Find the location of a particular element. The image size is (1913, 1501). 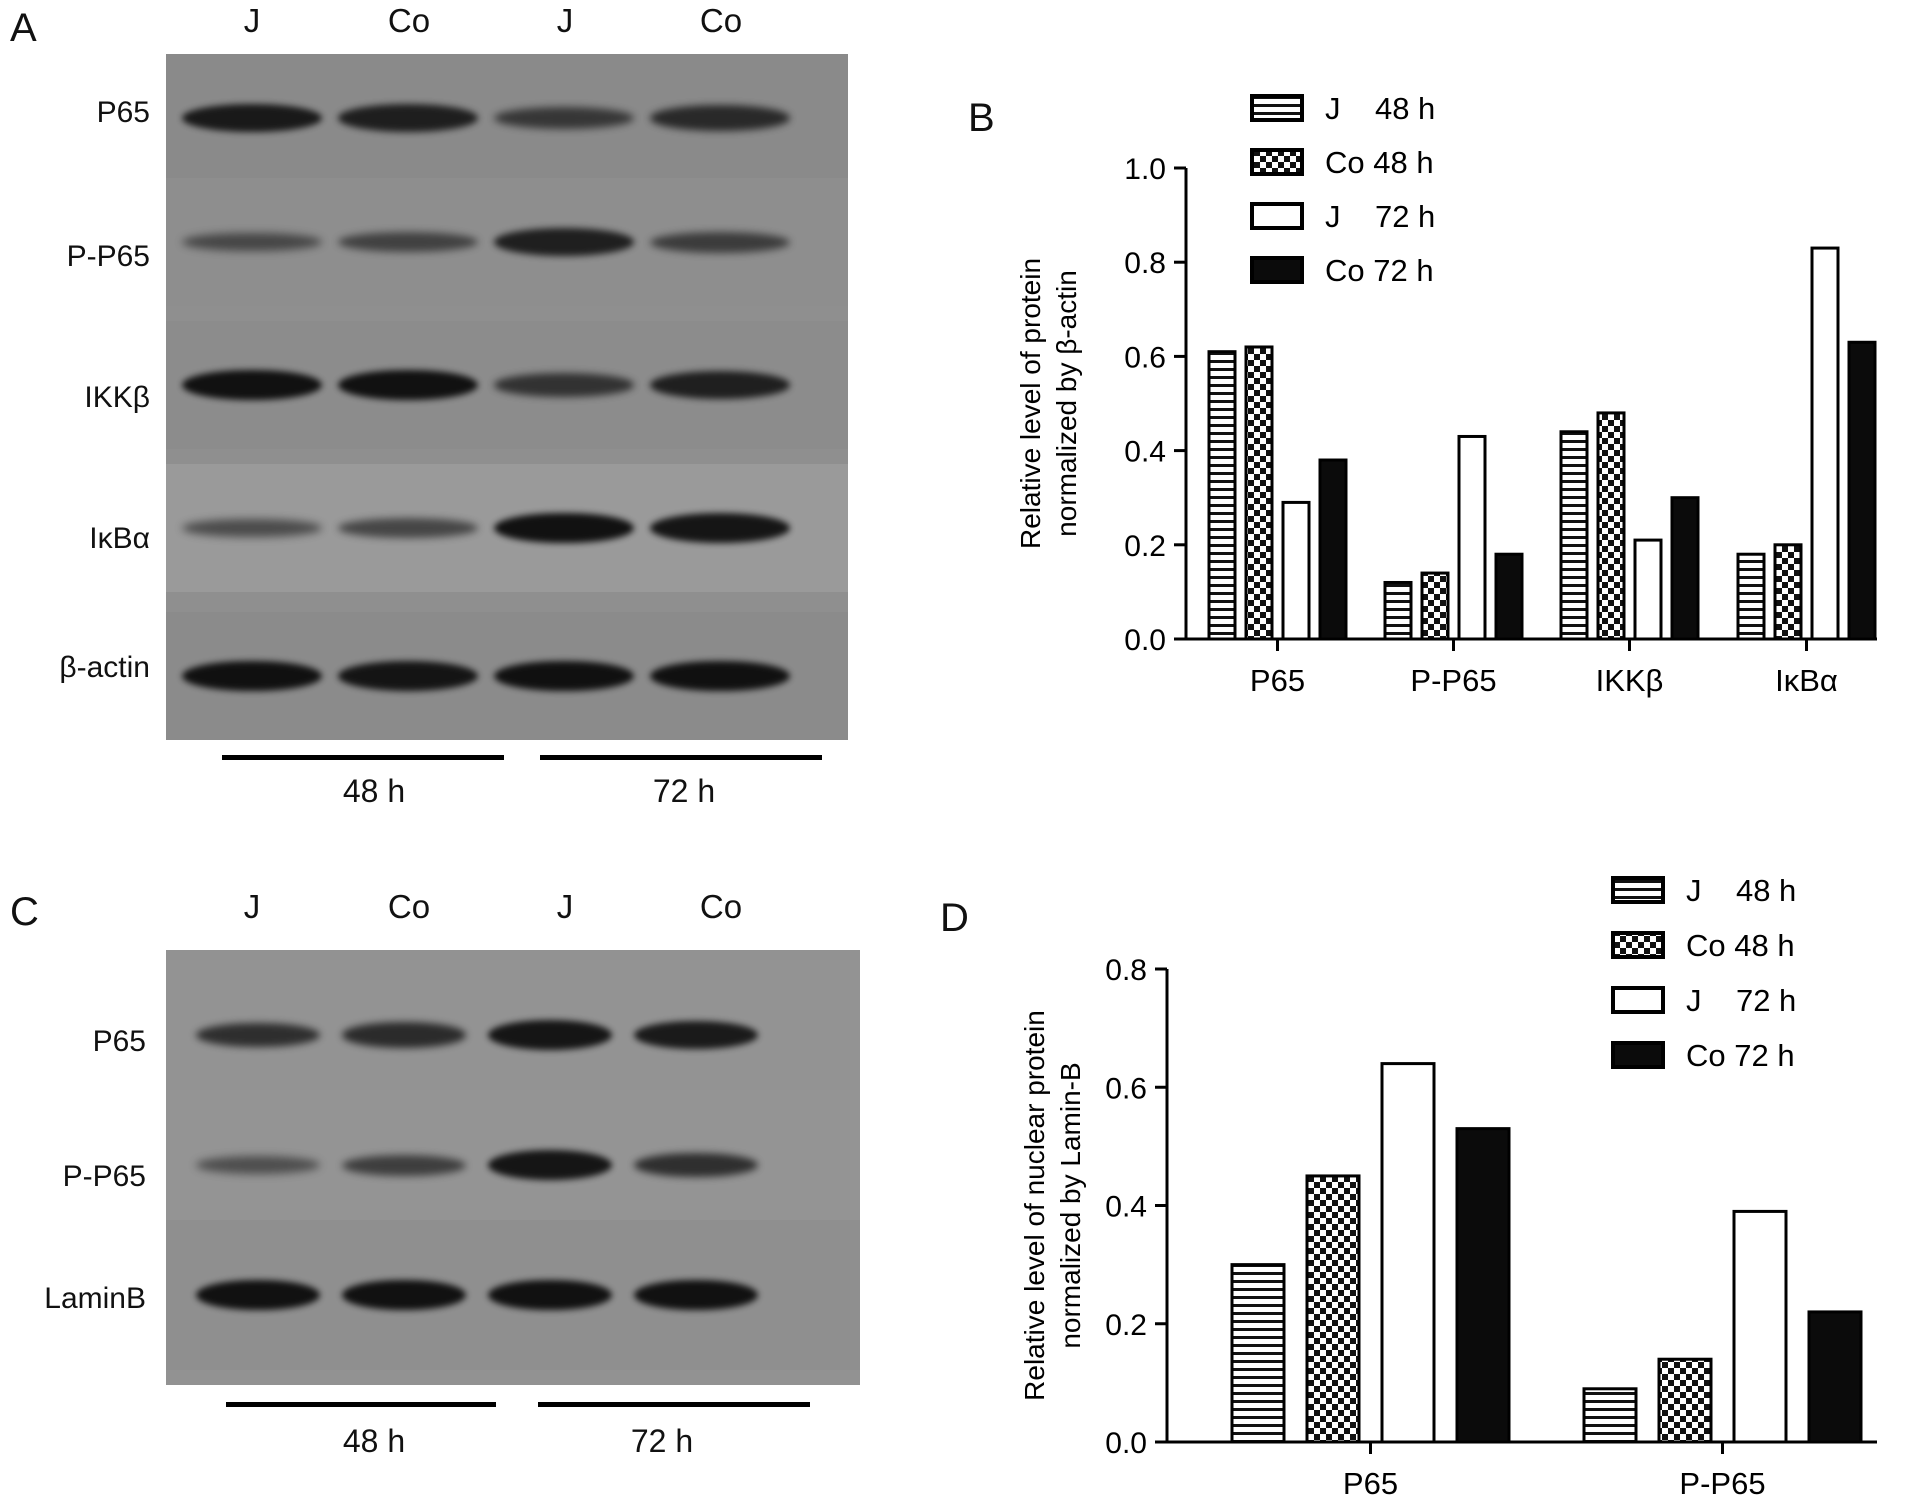

blot-c-band-r2-l1 is located at coordinates (258, 1165).